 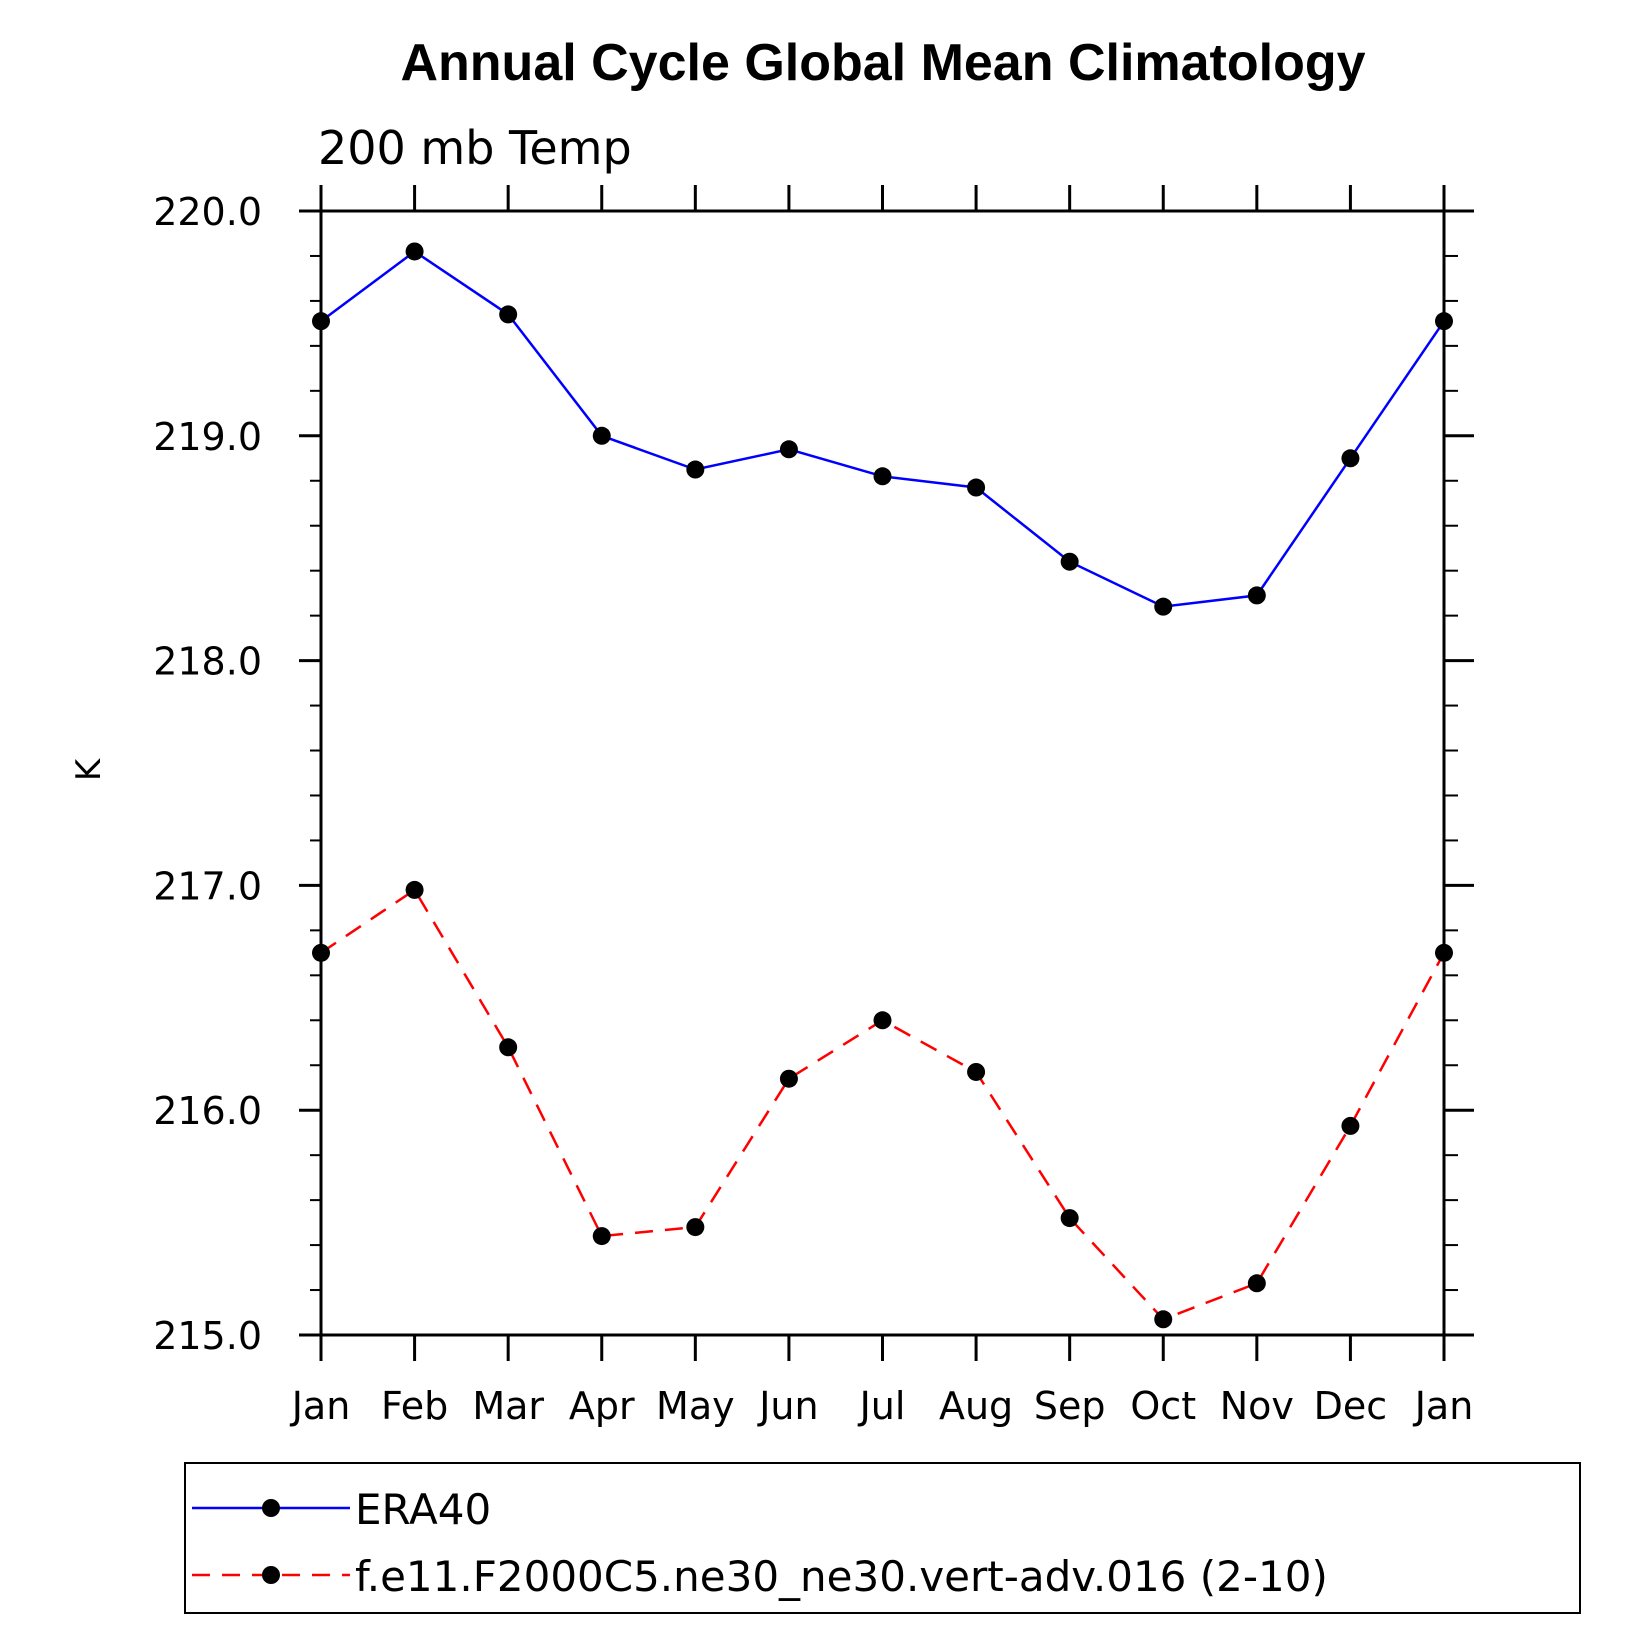 I want to click on x-tick-label: Nov, so click(x=1257, y=1406).